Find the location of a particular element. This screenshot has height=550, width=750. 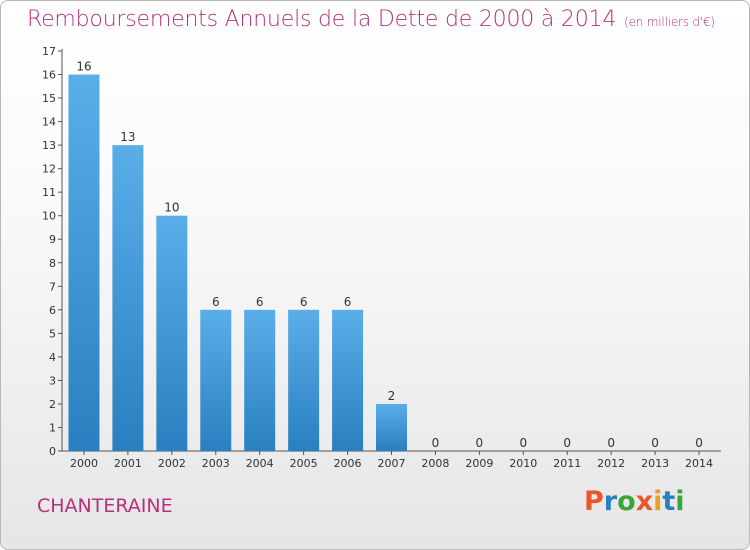

x-tick-label: 2004 is located at coordinates (260, 463).